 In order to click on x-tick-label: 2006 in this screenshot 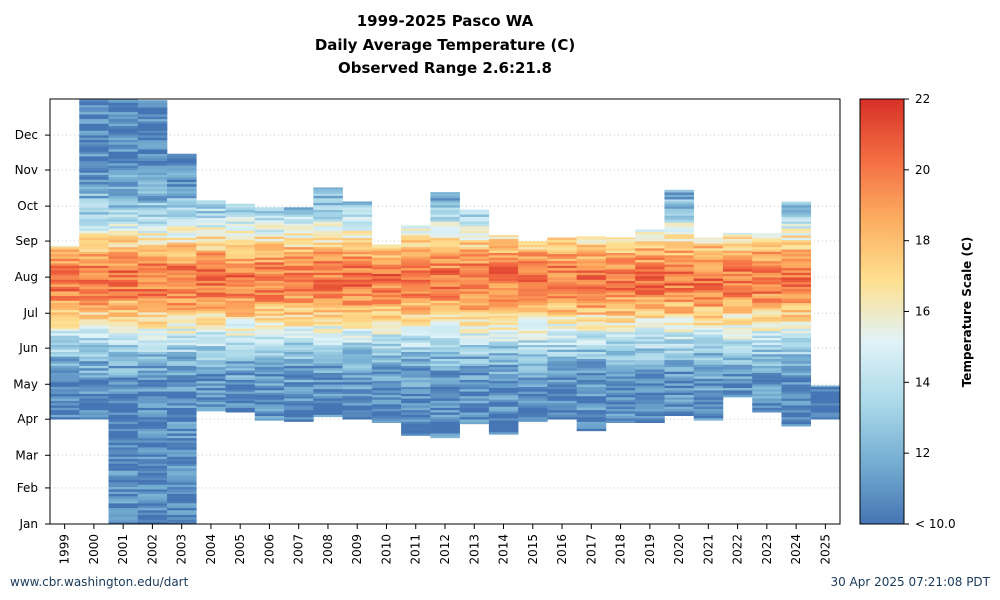, I will do `click(269, 549)`.